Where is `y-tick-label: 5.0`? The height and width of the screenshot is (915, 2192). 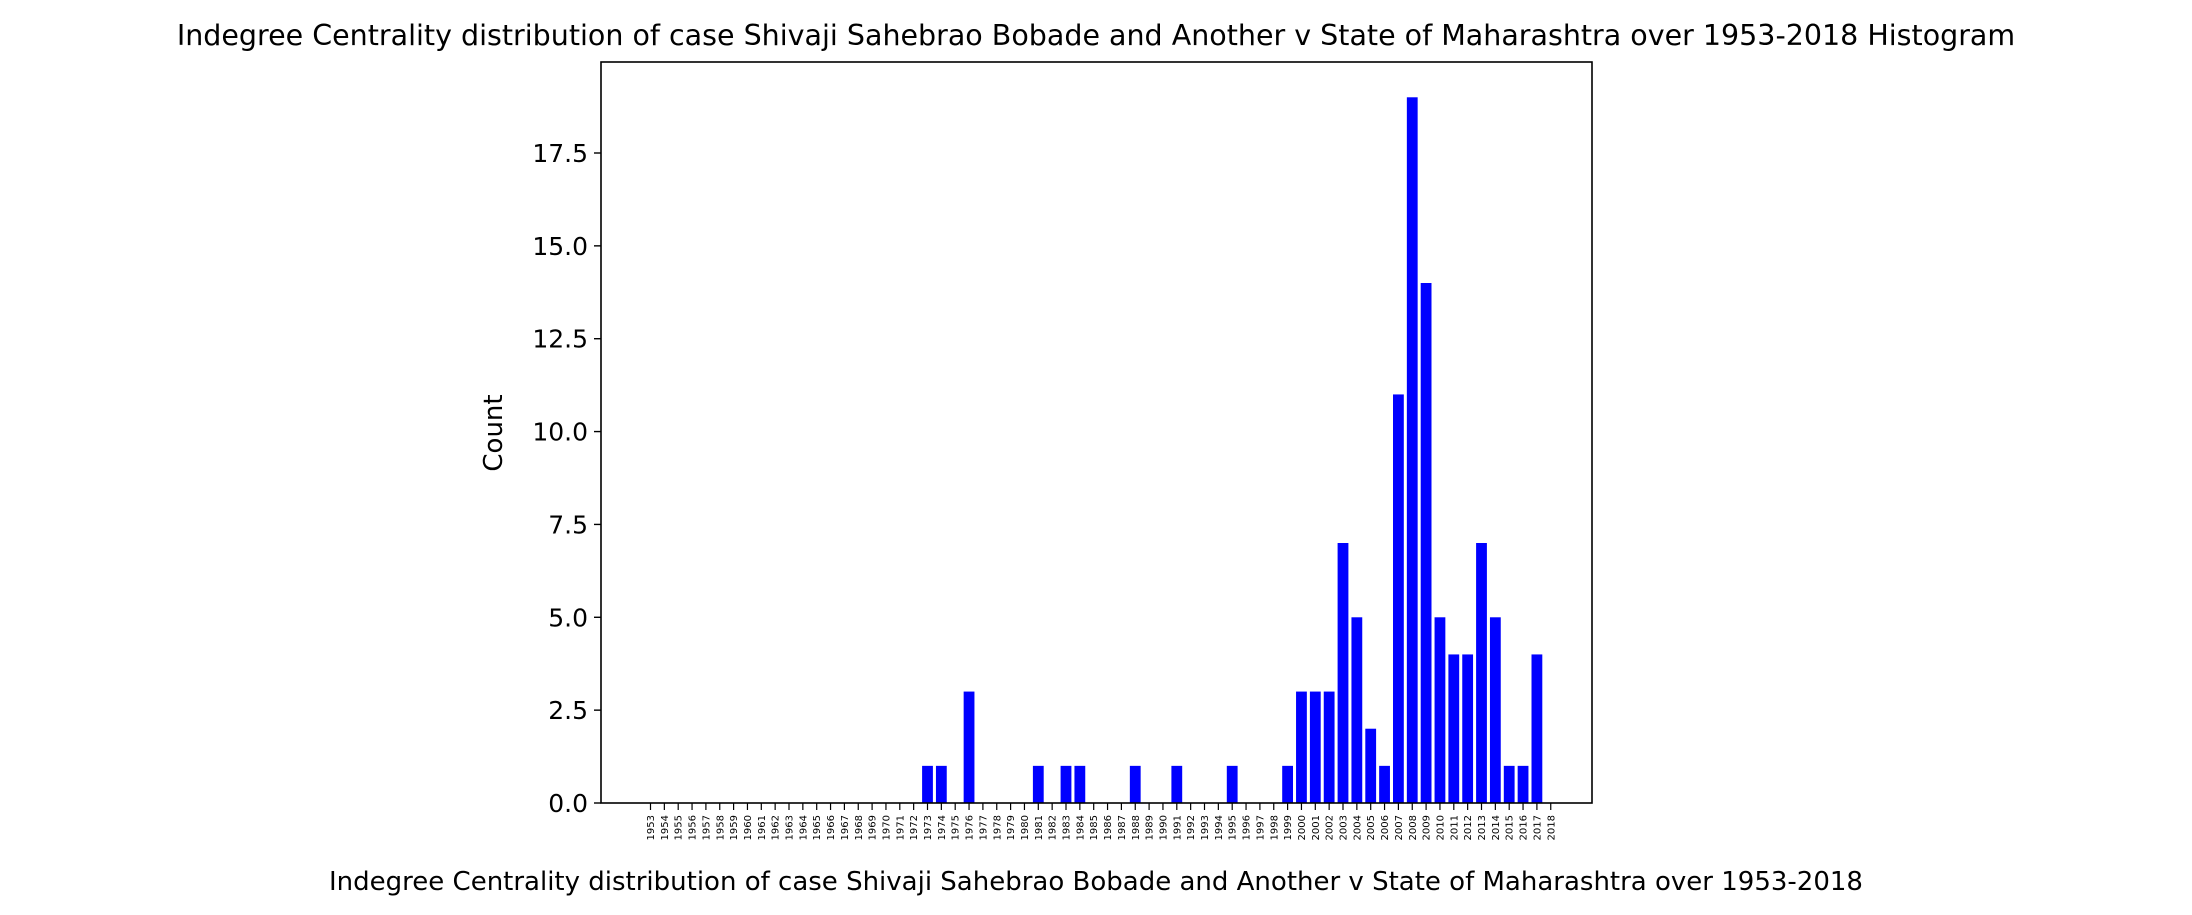 y-tick-label: 5.0 is located at coordinates (568, 617).